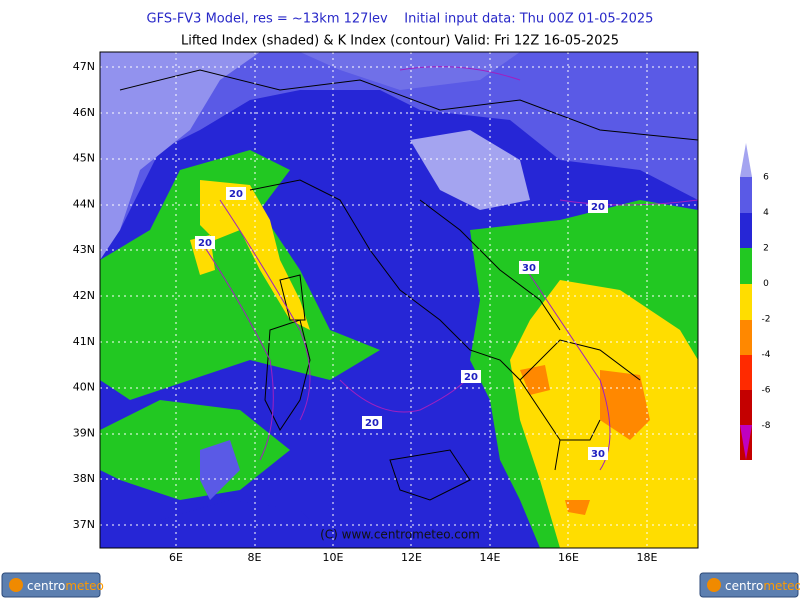 This screenshot has height=604, width=800. What do you see at coordinates (766, 213) in the screenshot?
I see `colorbar-label: 4` at bounding box center [766, 213].